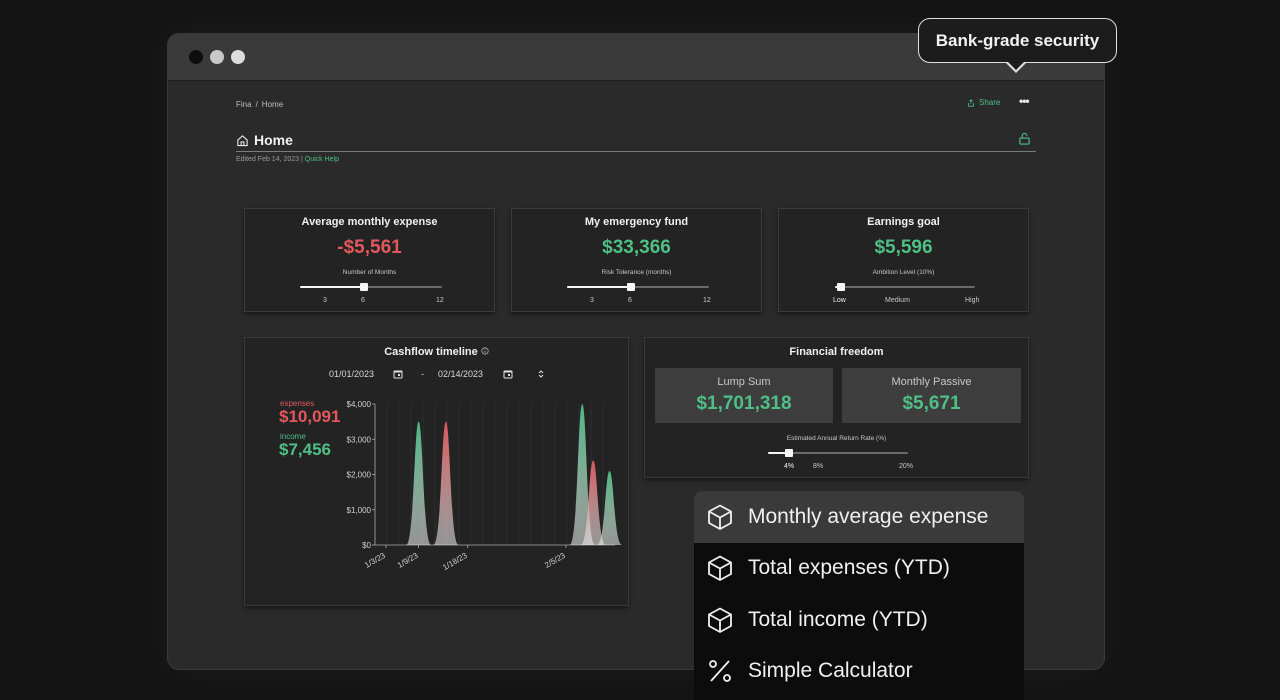 This screenshot has width=1280, height=700. Describe the element at coordinates (897, 300) in the screenshot. I see `earnings-tick-medium: Medium` at that location.